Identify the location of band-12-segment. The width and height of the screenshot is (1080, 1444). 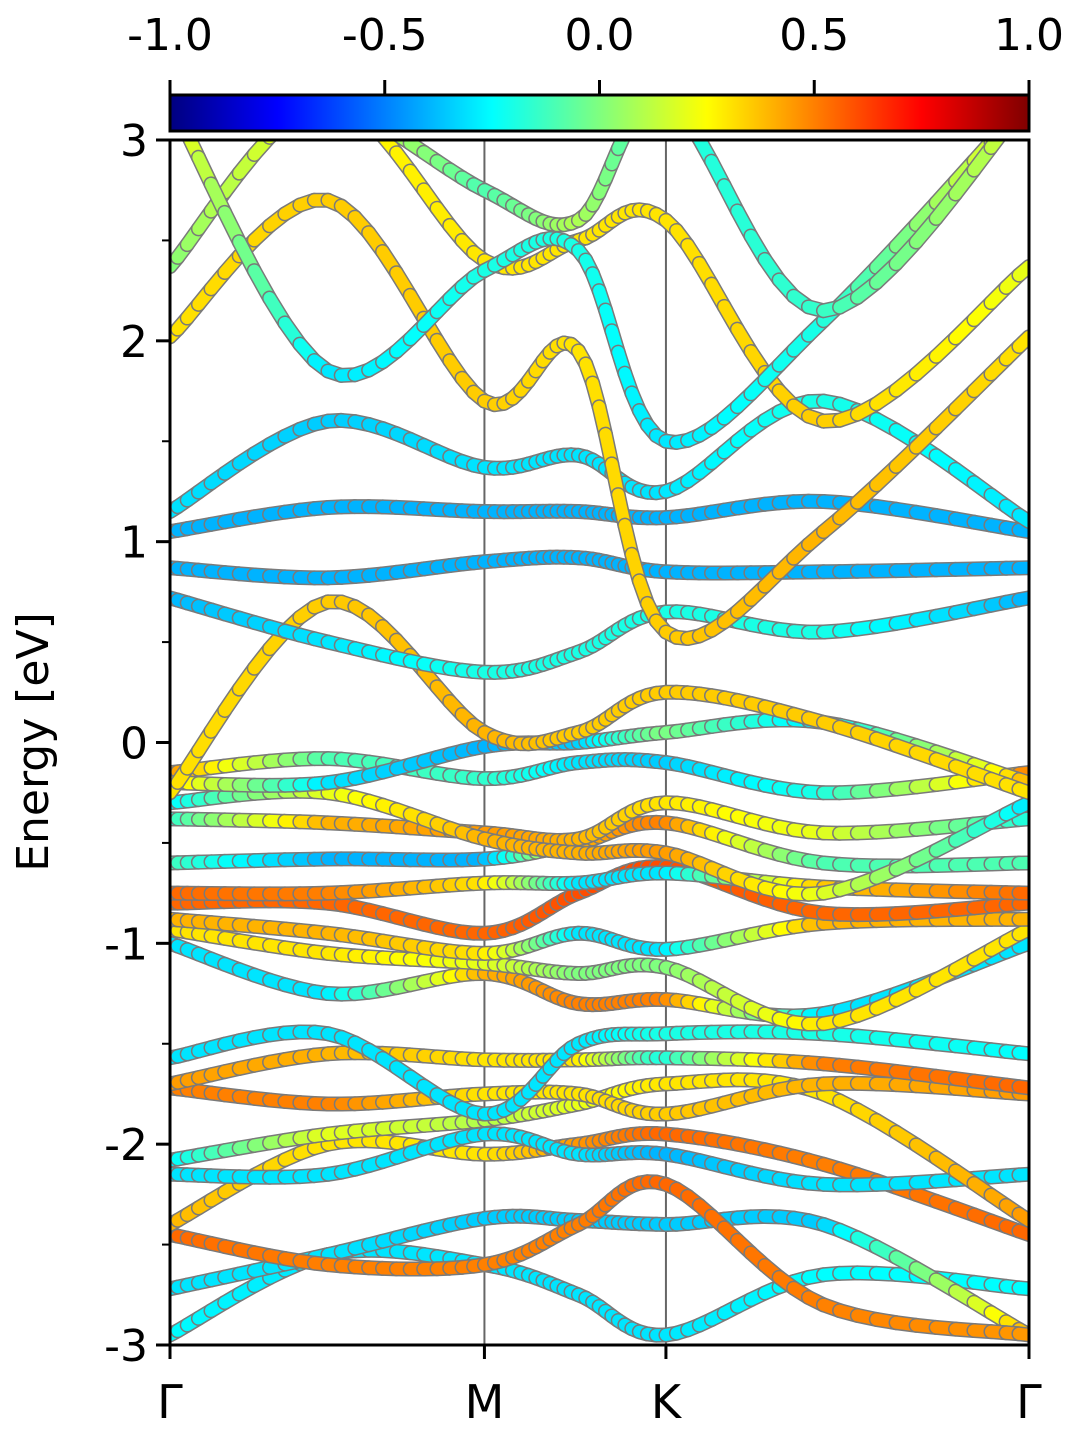
(1024, 903).